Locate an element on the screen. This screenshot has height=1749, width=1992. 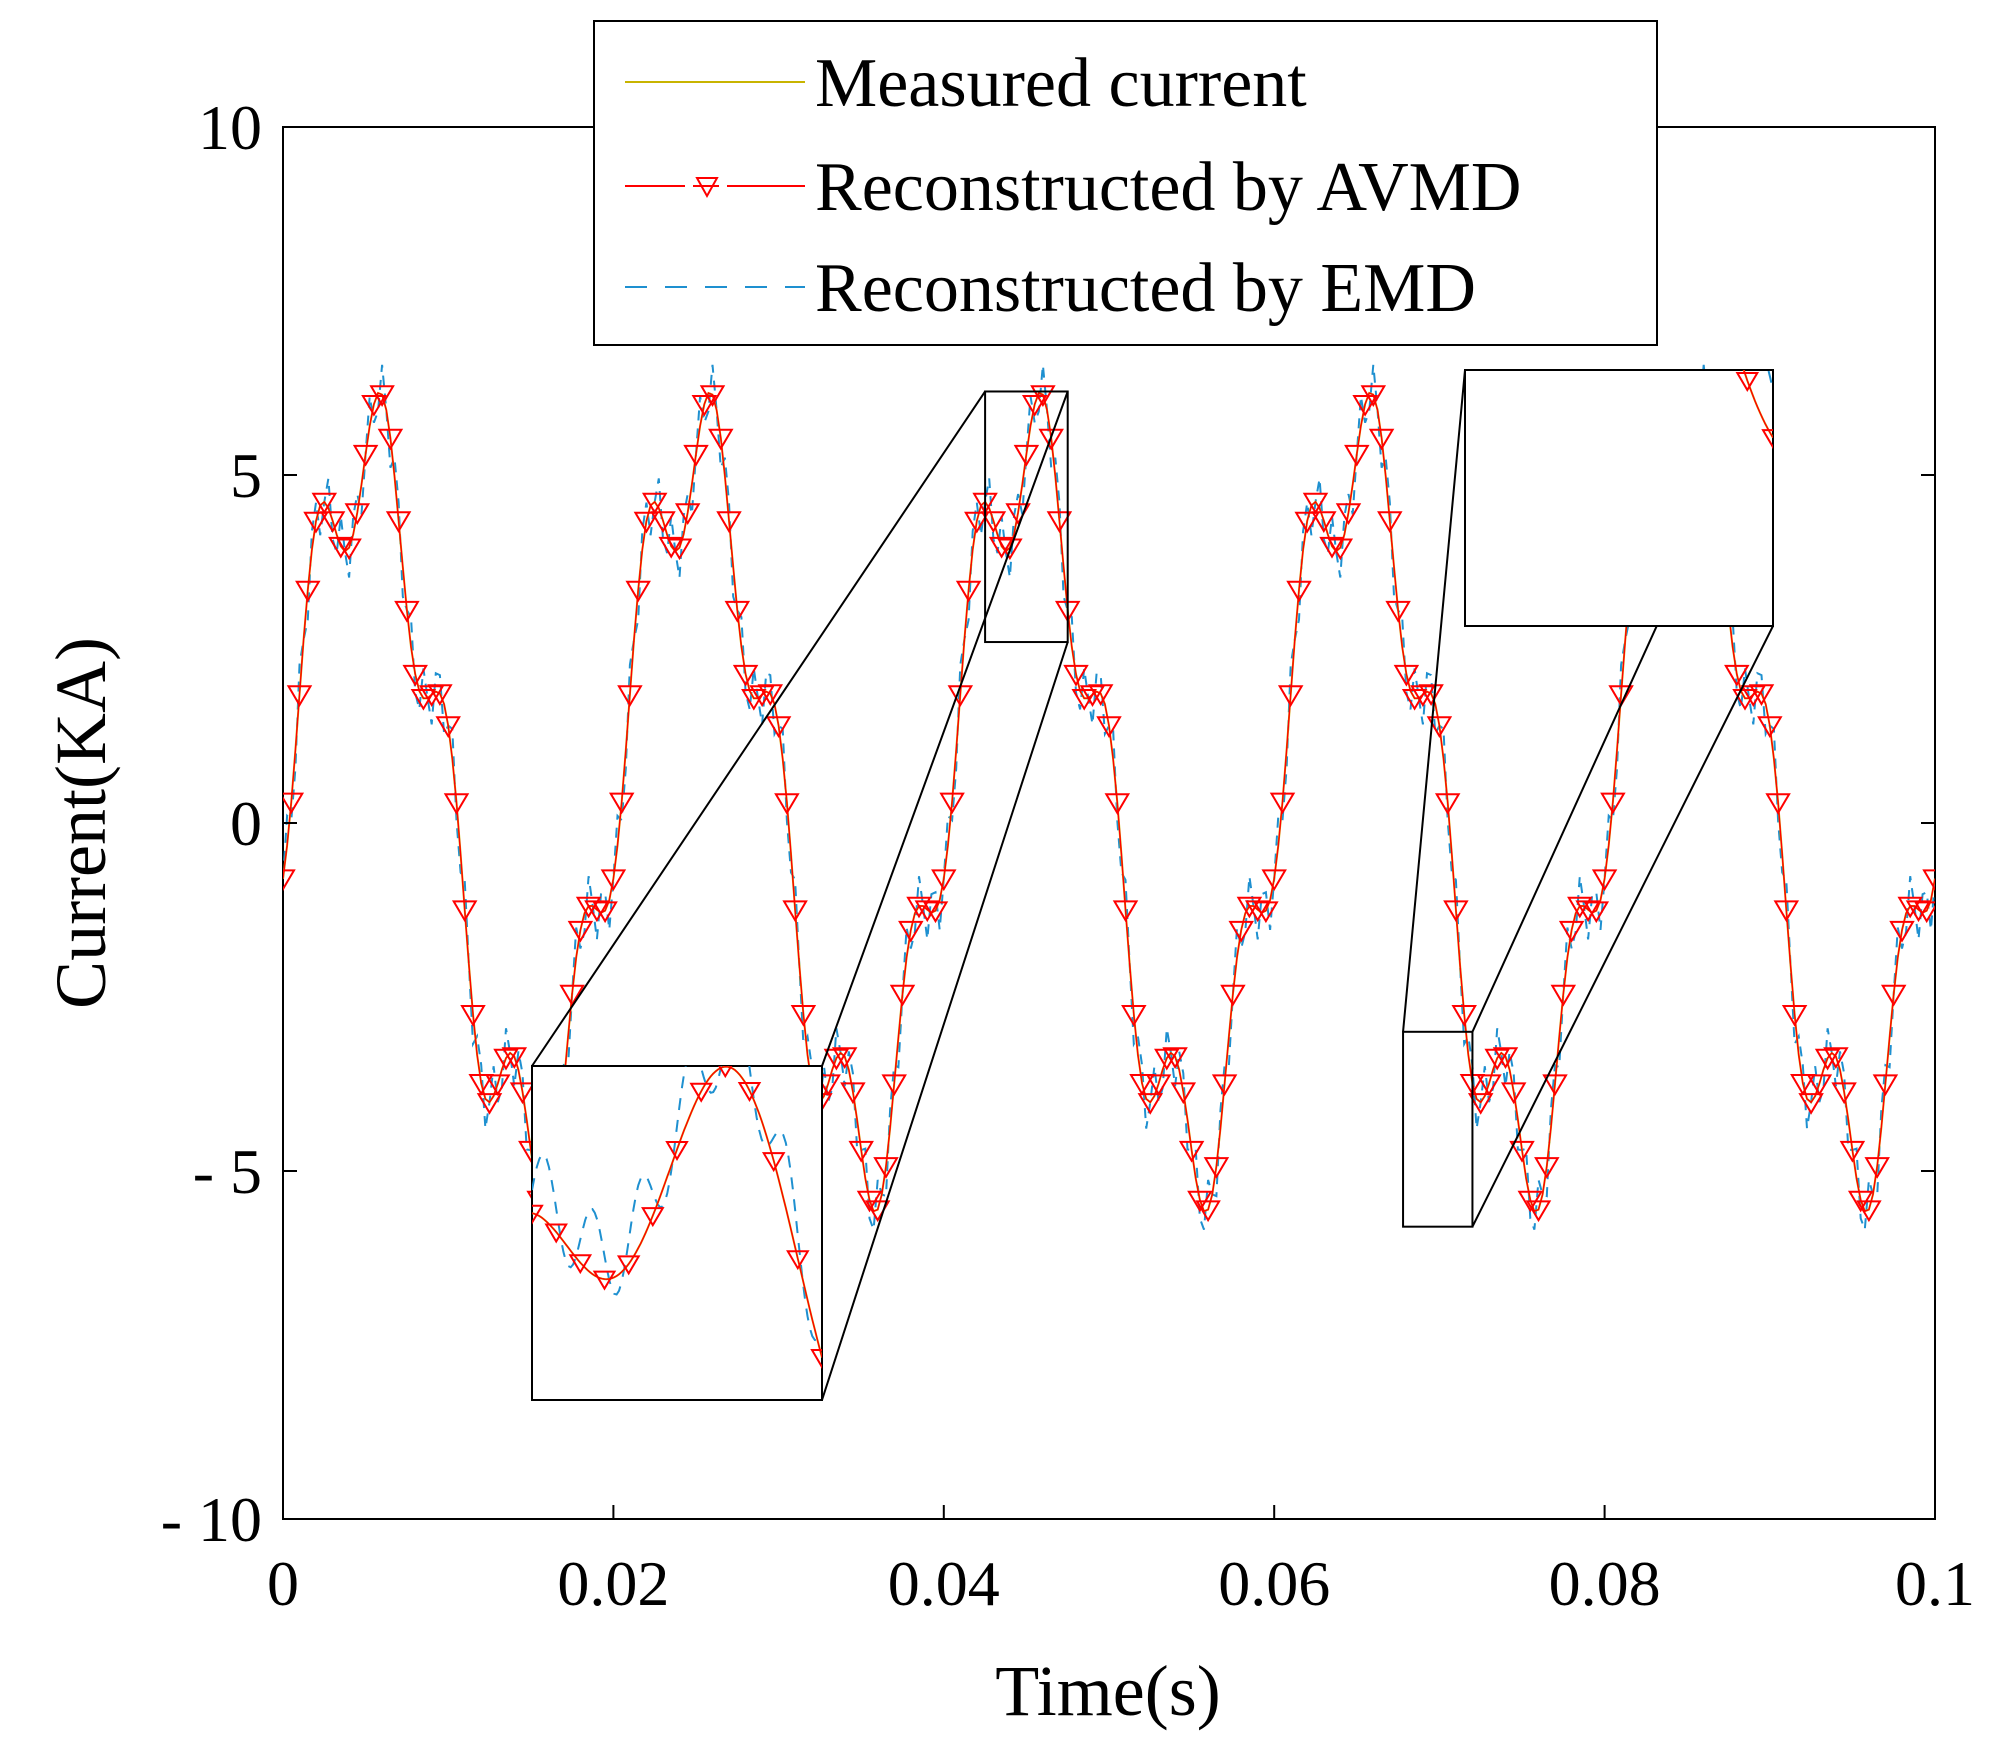
inset-upper-right-box is located at coordinates (1619, 498).